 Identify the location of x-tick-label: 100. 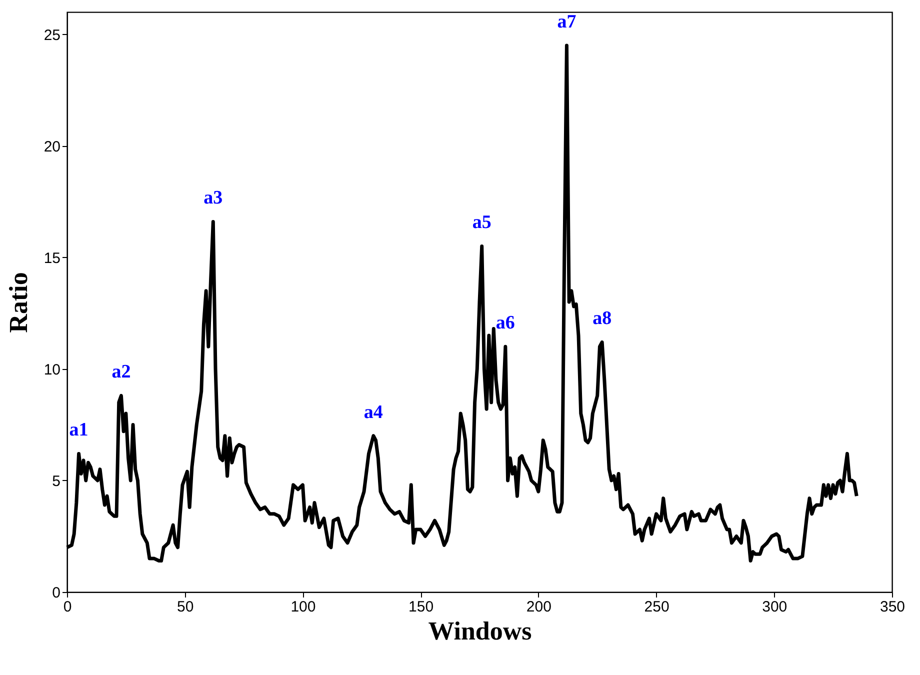
(303, 607).